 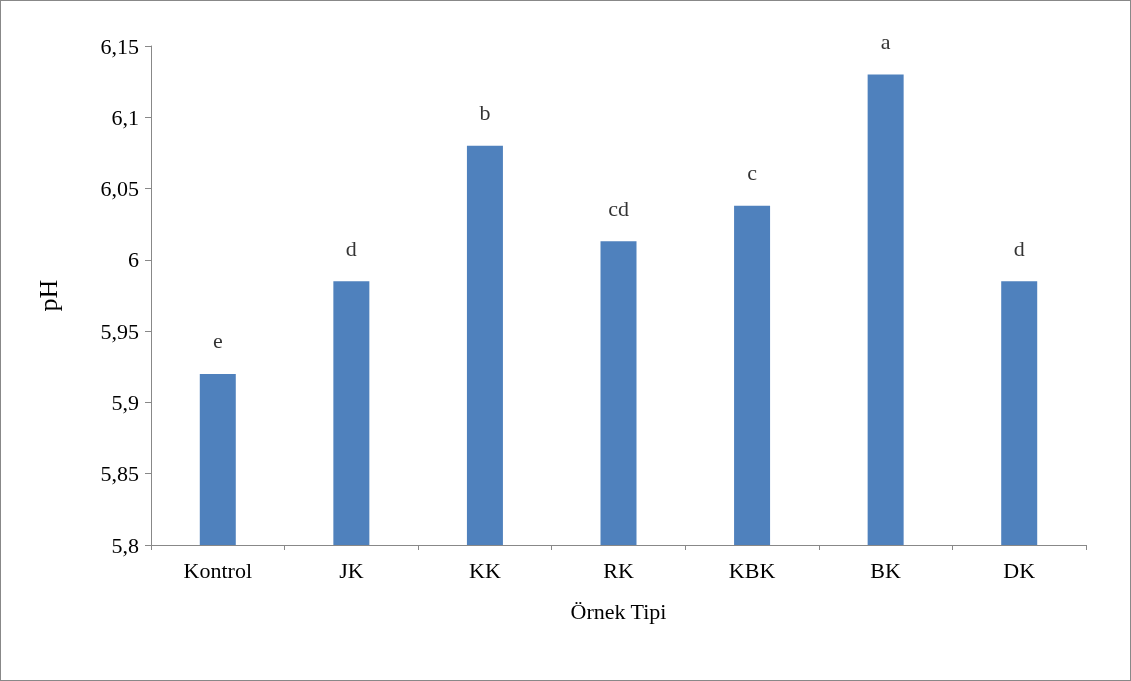 What do you see at coordinates (885, 42) in the screenshot?
I see `annotation: a` at bounding box center [885, 42].